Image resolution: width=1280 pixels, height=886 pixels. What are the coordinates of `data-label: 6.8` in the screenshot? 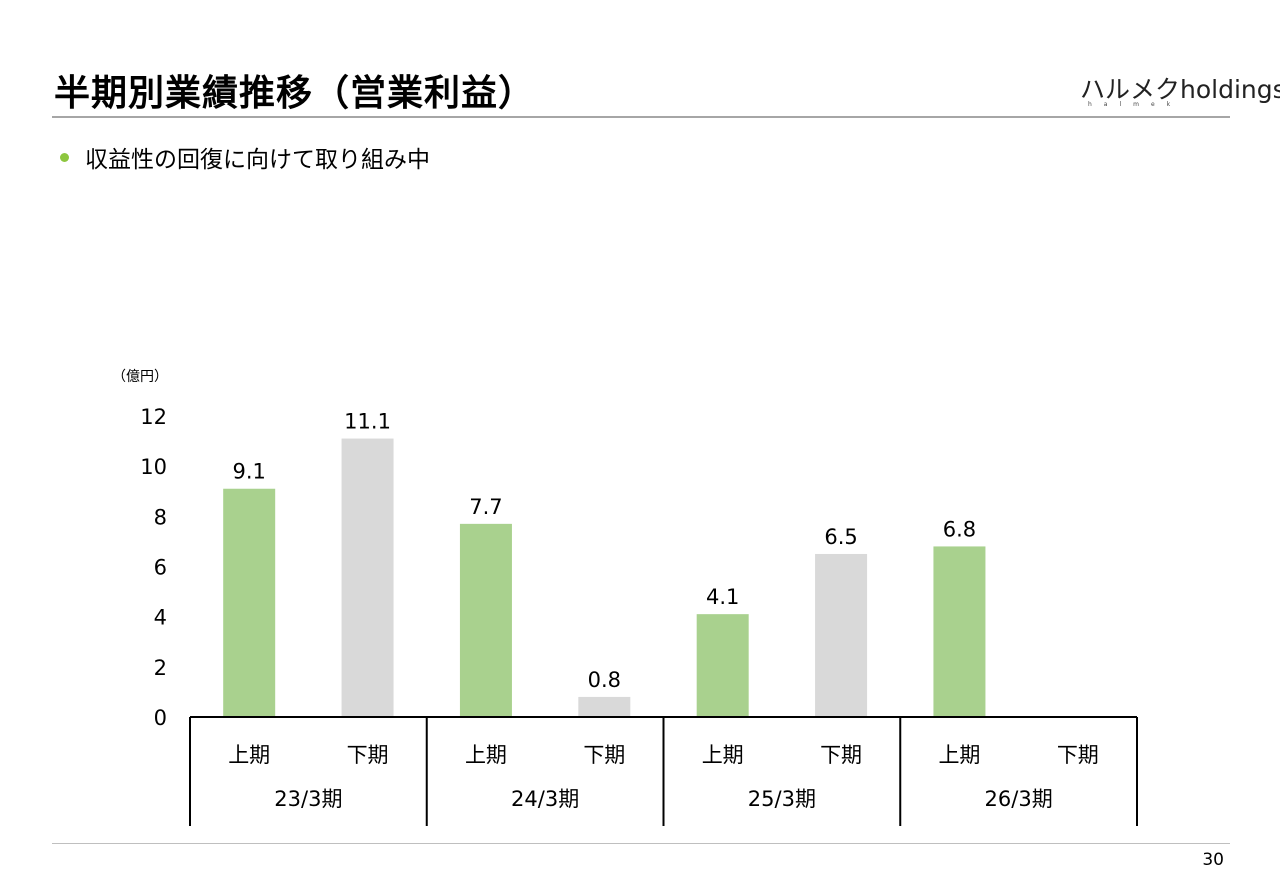 It's located at (959, 529).